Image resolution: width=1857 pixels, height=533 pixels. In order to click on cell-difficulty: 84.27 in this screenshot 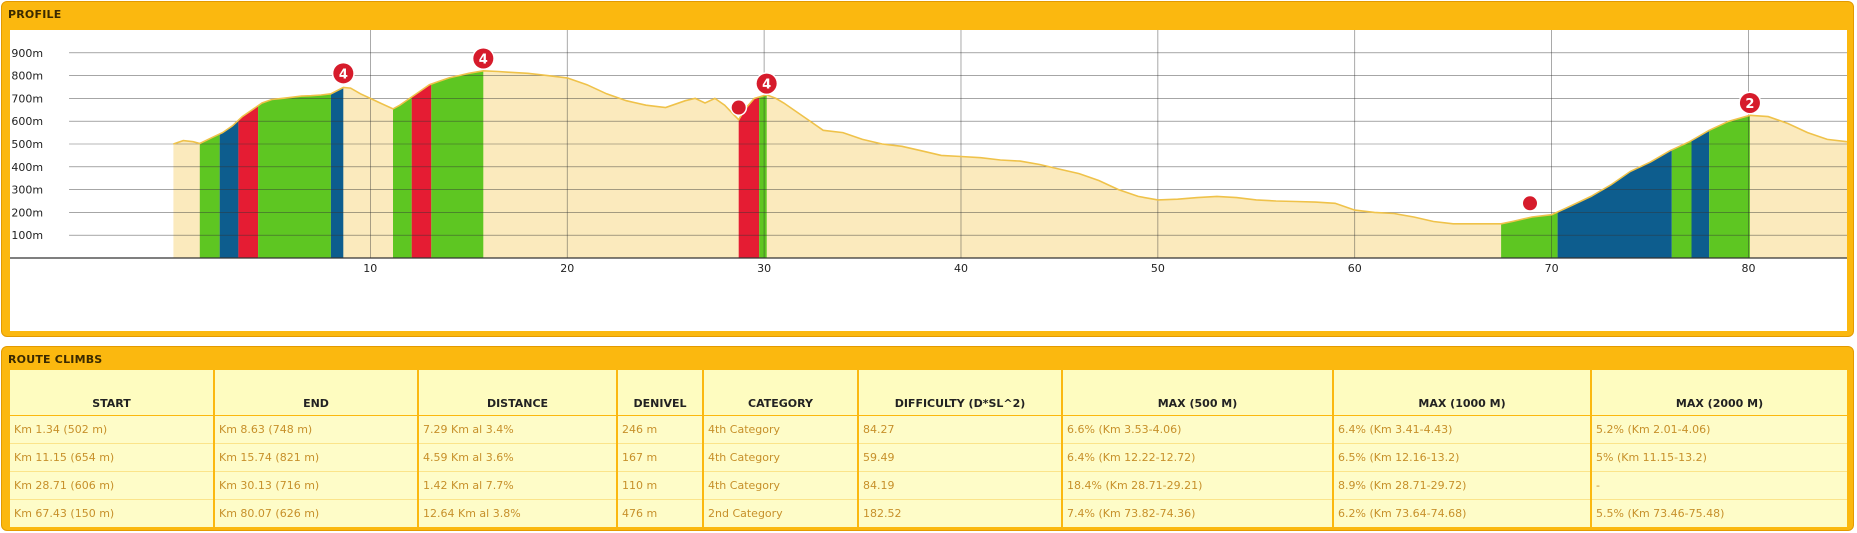, I will do `click(960, 429)`.